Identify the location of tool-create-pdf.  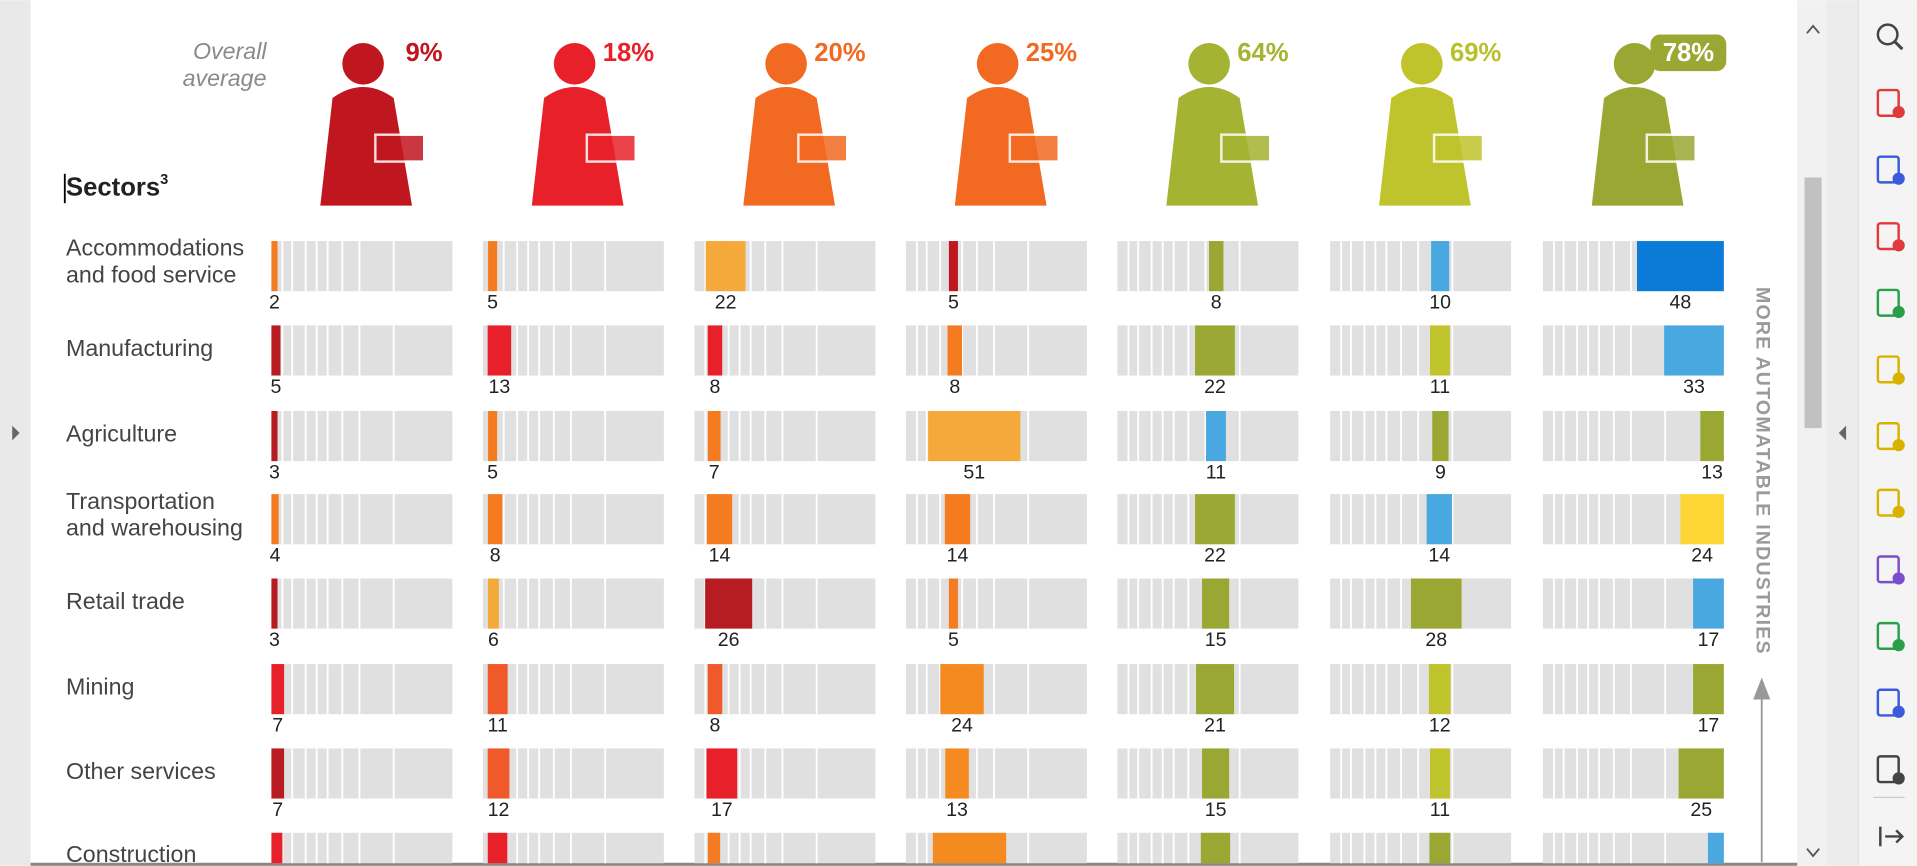
(1890, 103).